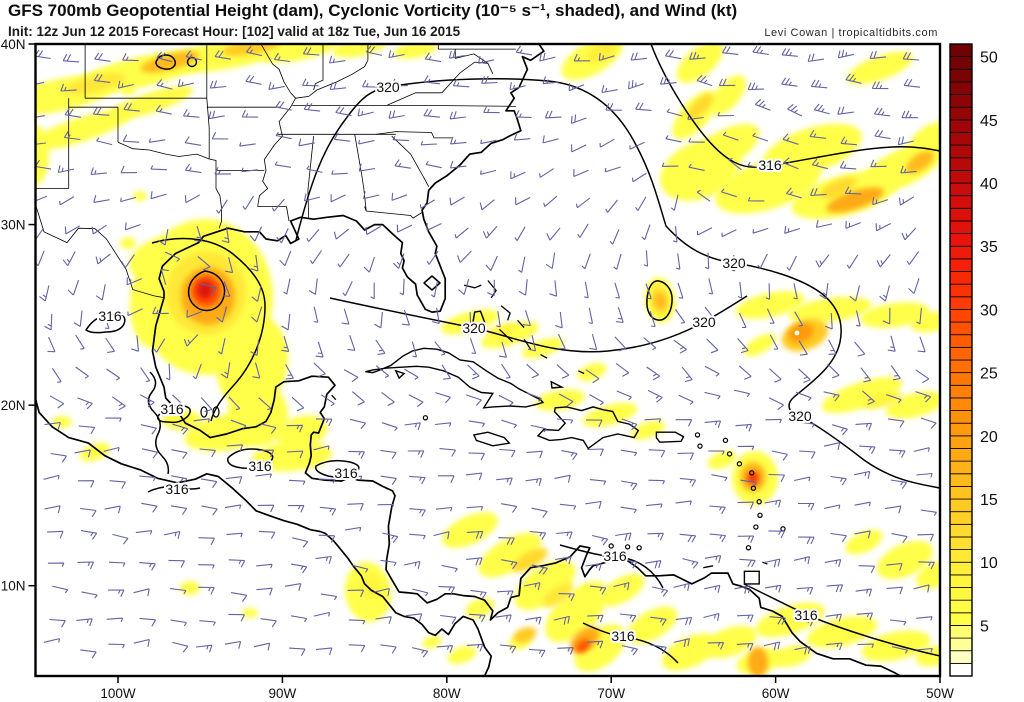 The image size is (1024, 702). Describe the element at coordinates (13, 586) in the screenshot. I see `lat-tick-label: 10N` at that location.